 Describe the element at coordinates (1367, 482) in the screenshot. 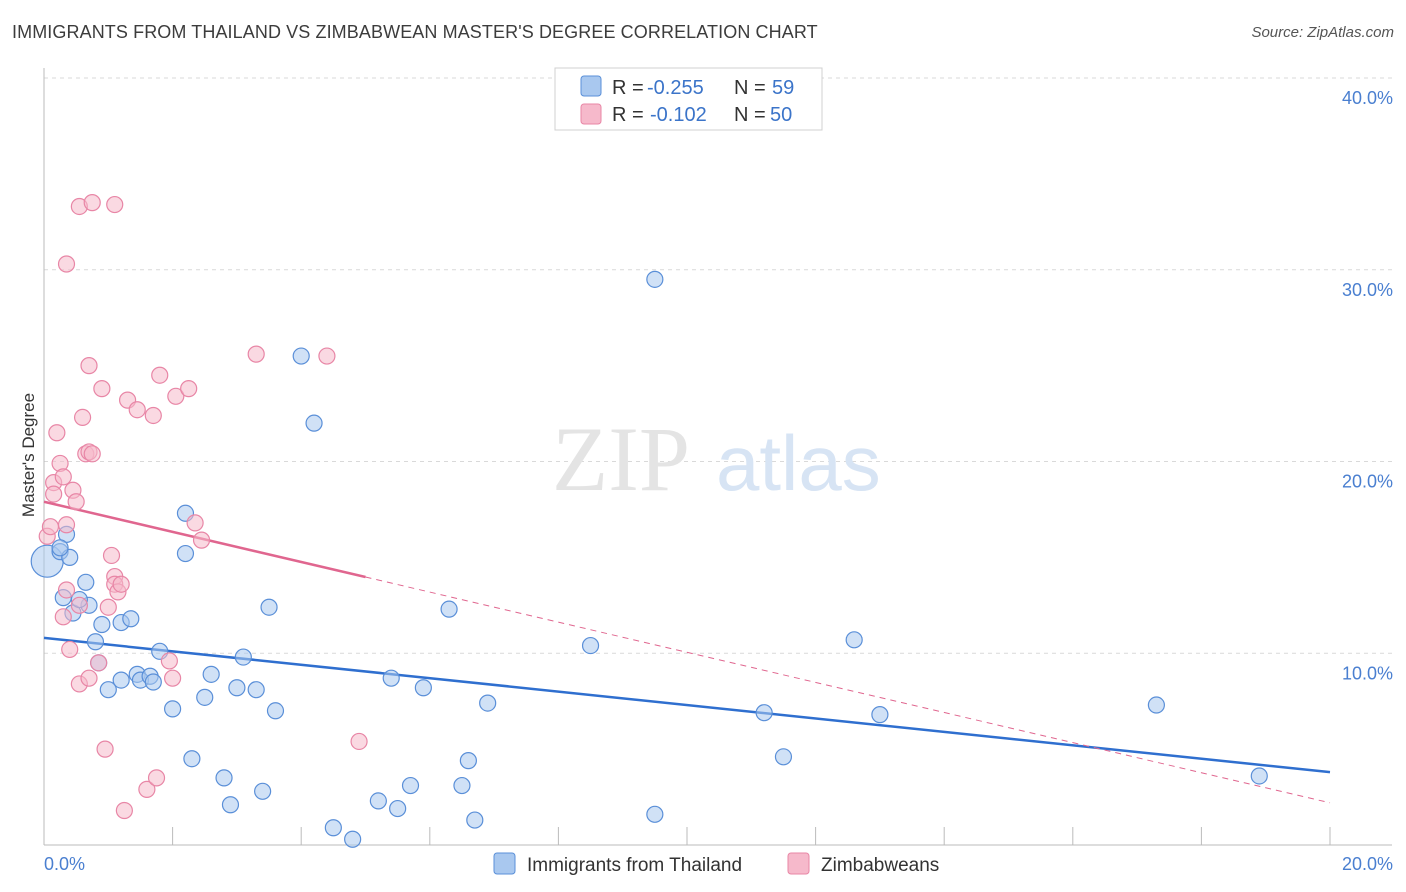

I see `y-tick-label-1: 20.0%` at that location.